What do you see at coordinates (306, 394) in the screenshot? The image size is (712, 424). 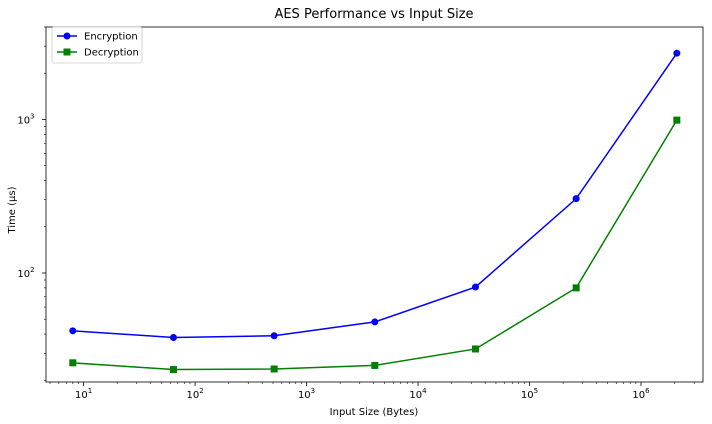 I see `x-tick-label: 10³` at bounding box center [306, 394].